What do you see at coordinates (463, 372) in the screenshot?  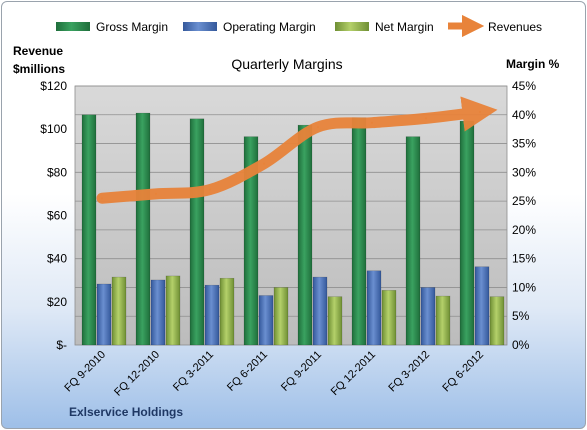 I see `x-tick-label: FQ 6-2012` at bounding box center [463, 372].